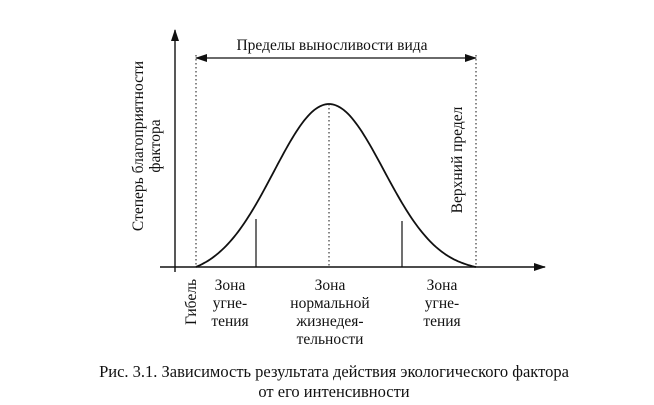  I want to click on zone-left-label: Зона угне- тения, so click(229, 303).